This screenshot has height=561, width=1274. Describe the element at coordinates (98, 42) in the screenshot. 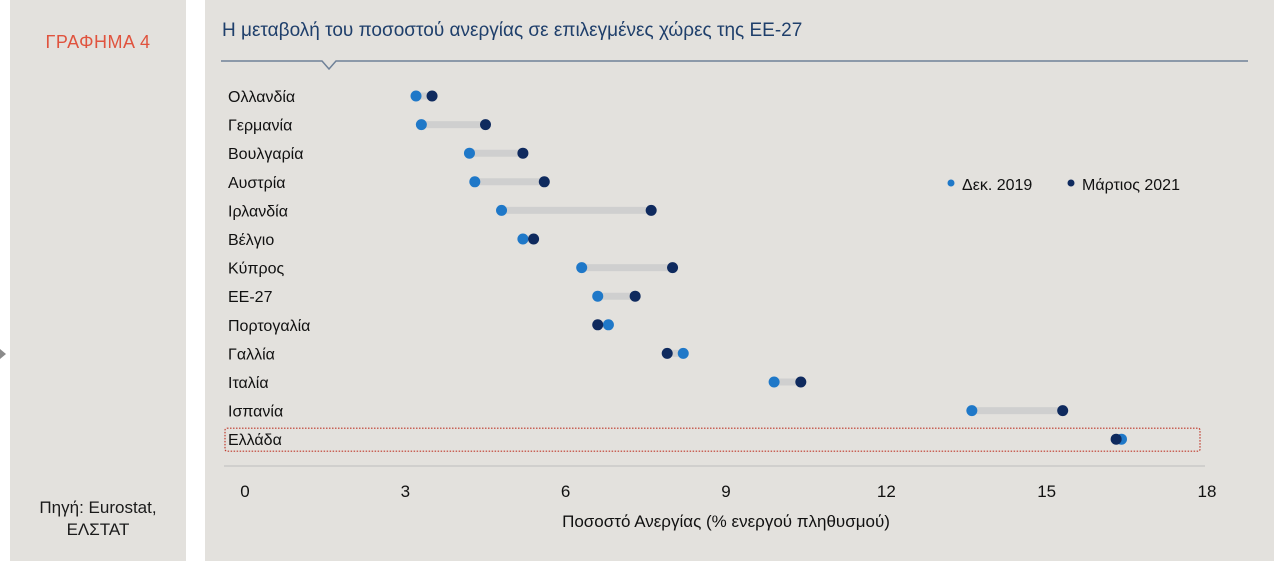

I see `figure-label: ΓΡΑΦΗΜΑ 4` at that location.